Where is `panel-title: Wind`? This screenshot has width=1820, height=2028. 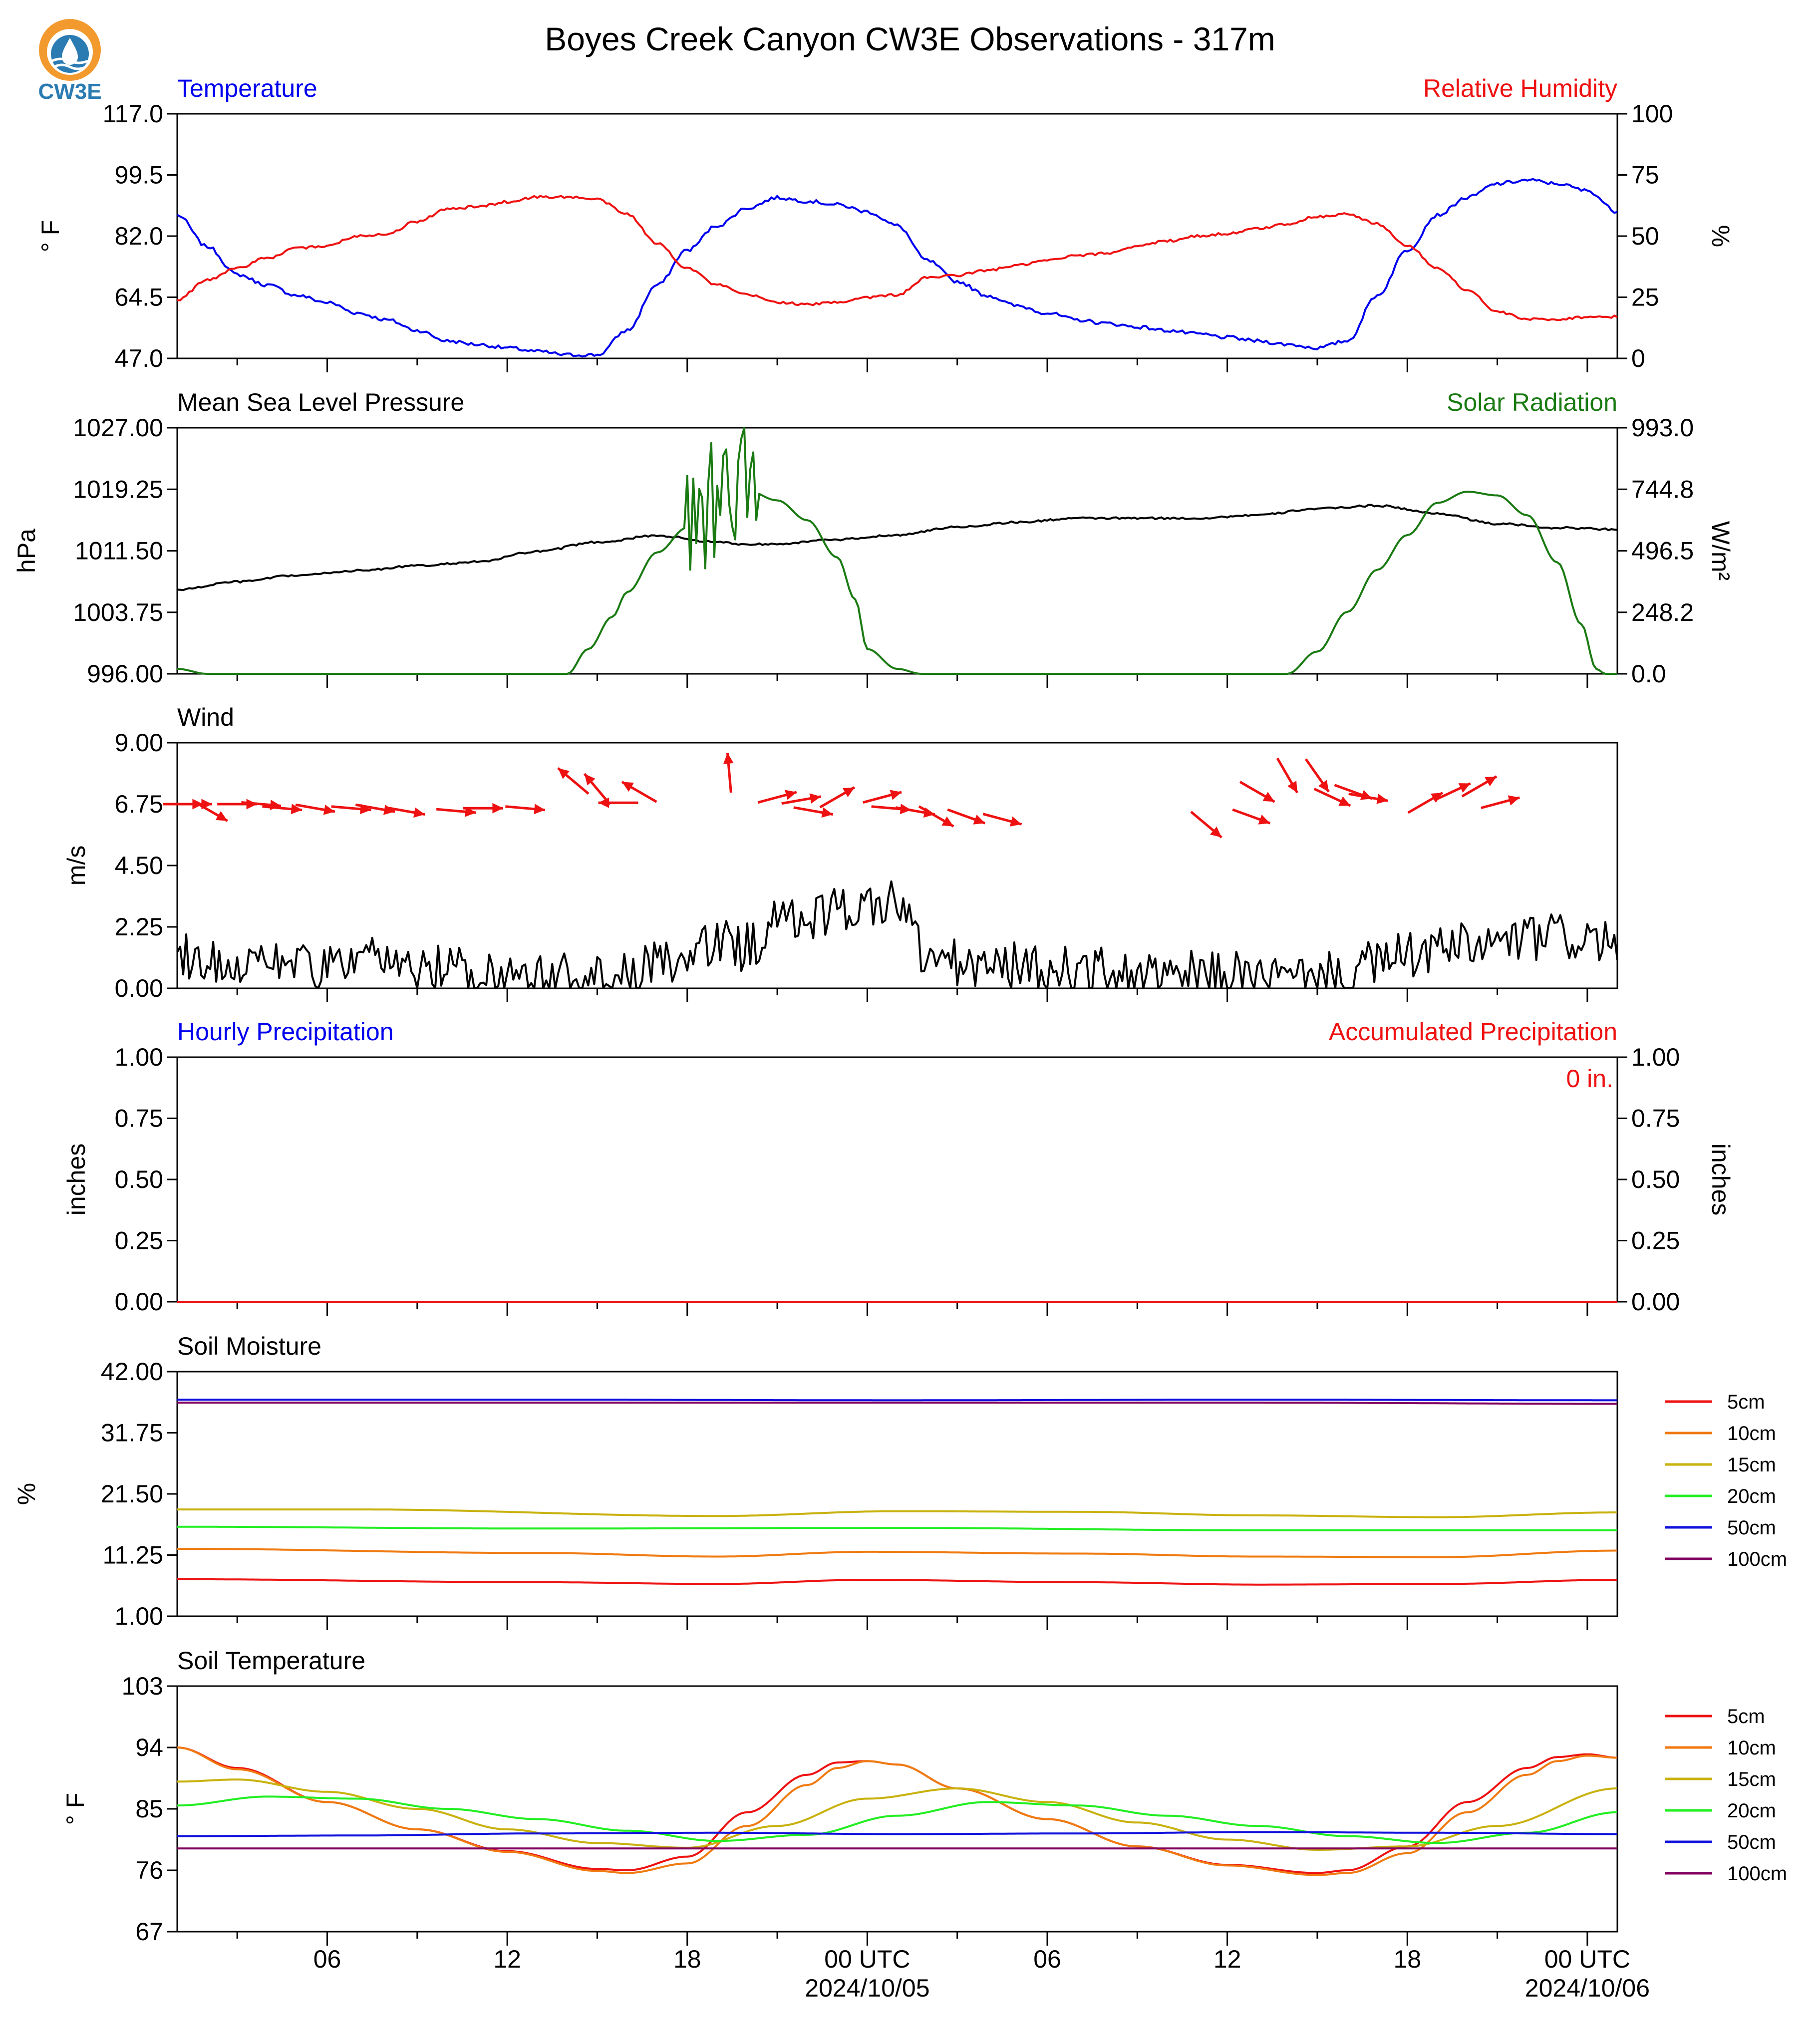
panel-title: Wind is located at coordinates (205, 717).